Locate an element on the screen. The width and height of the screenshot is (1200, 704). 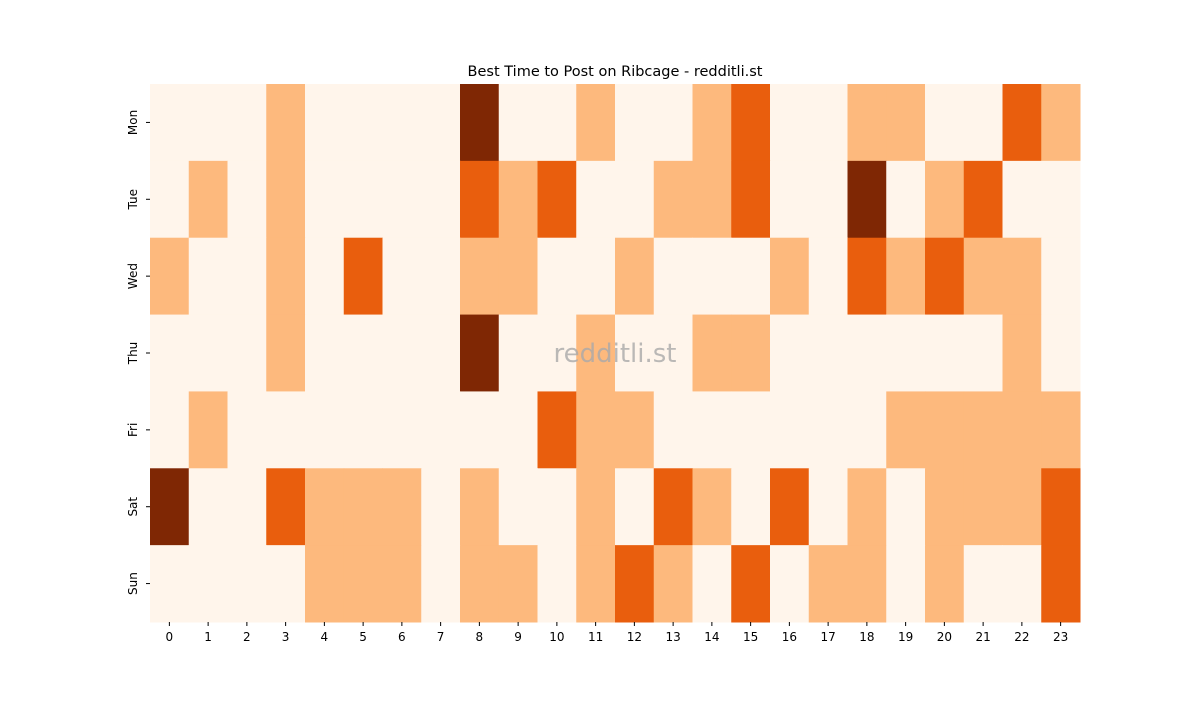
x-tick-label: 13 is located at coordinates (672, 637).